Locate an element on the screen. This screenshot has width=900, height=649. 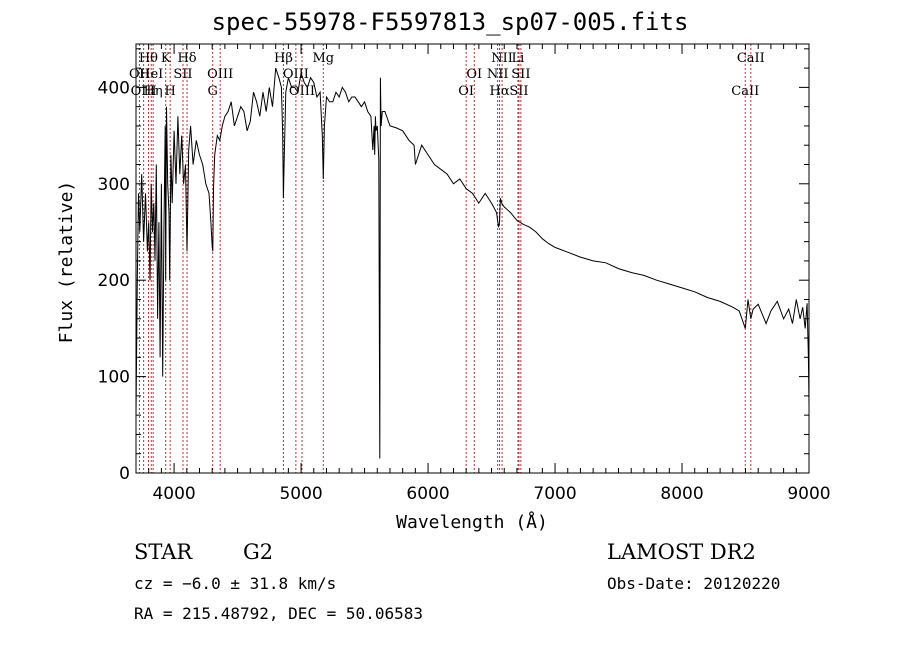
spectral-line-label: Hβ is located at coordinates (283, 58).